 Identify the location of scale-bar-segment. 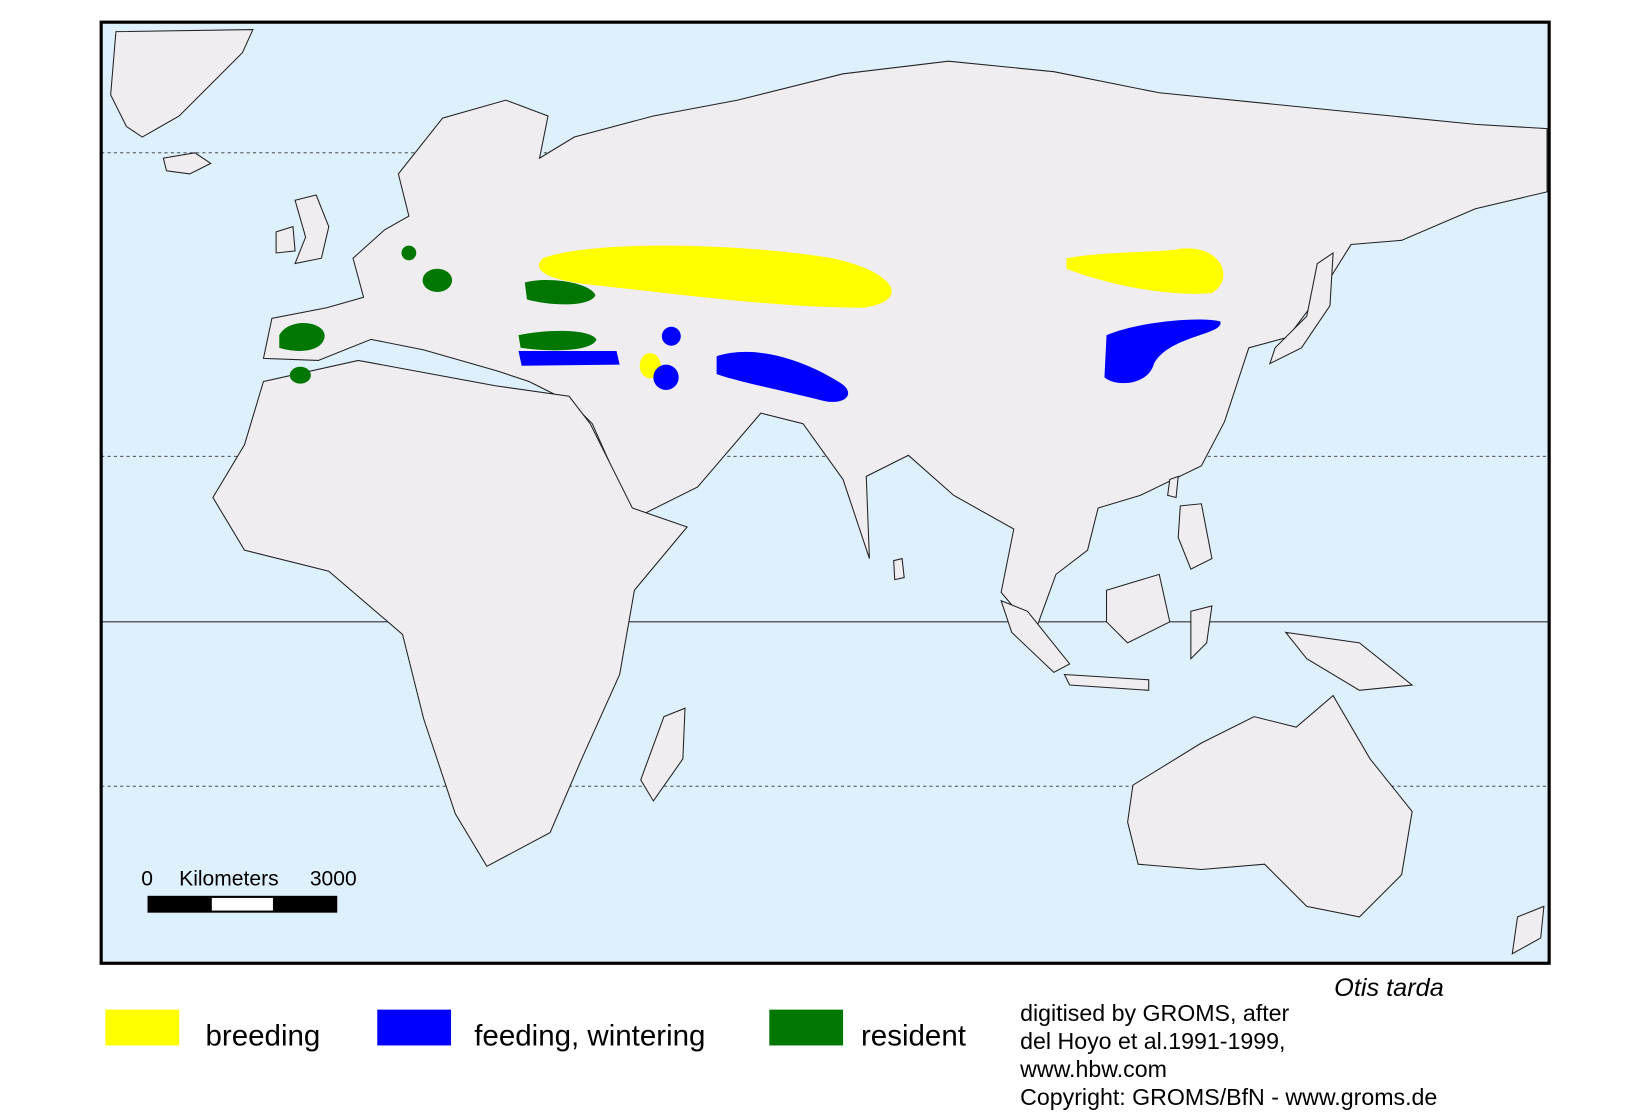
(242, 904).